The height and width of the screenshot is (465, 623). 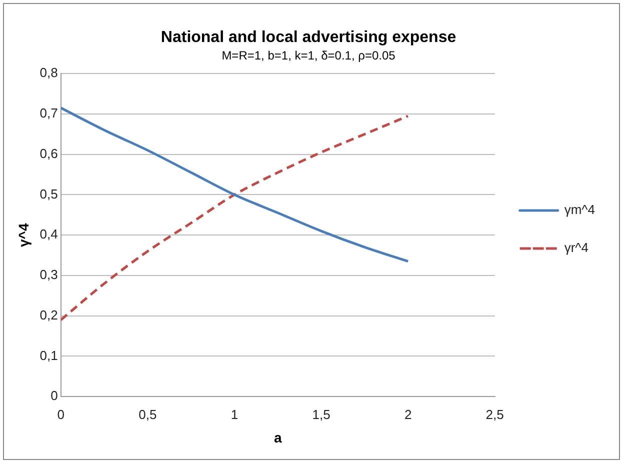 What do you see at coordinates (49, 314) in the screenshot?
I see `y-tick-label: 0,2` at bounding box center [49, 314].